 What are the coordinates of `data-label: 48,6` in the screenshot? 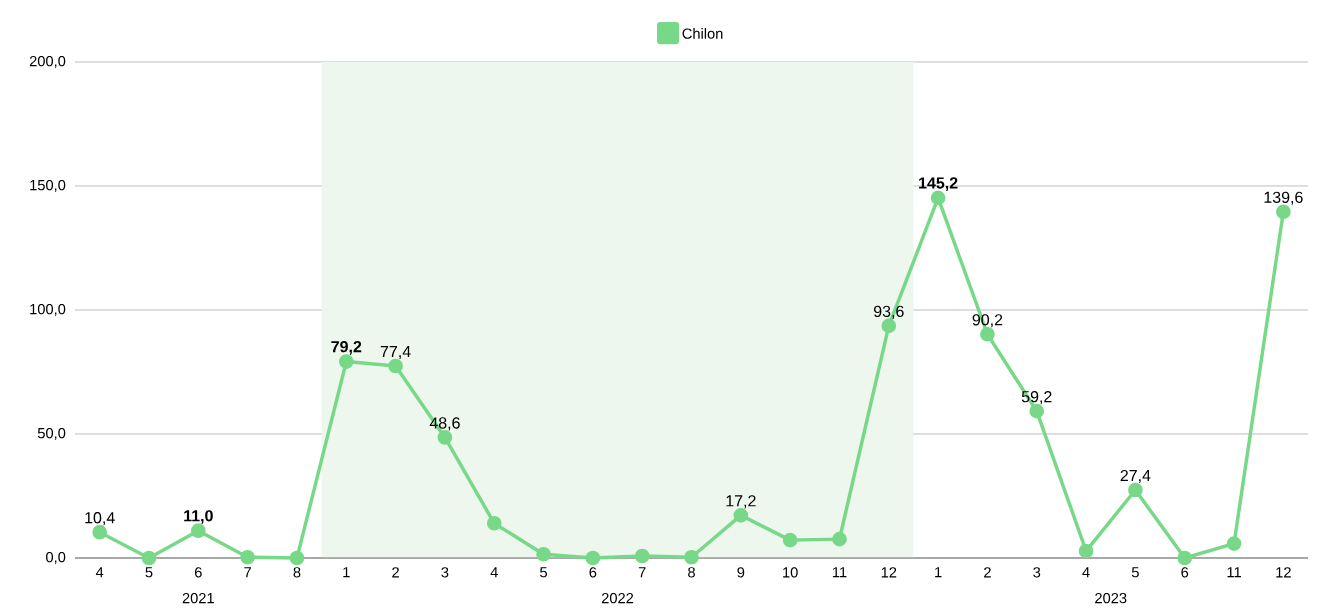 It's located at (444, 424).